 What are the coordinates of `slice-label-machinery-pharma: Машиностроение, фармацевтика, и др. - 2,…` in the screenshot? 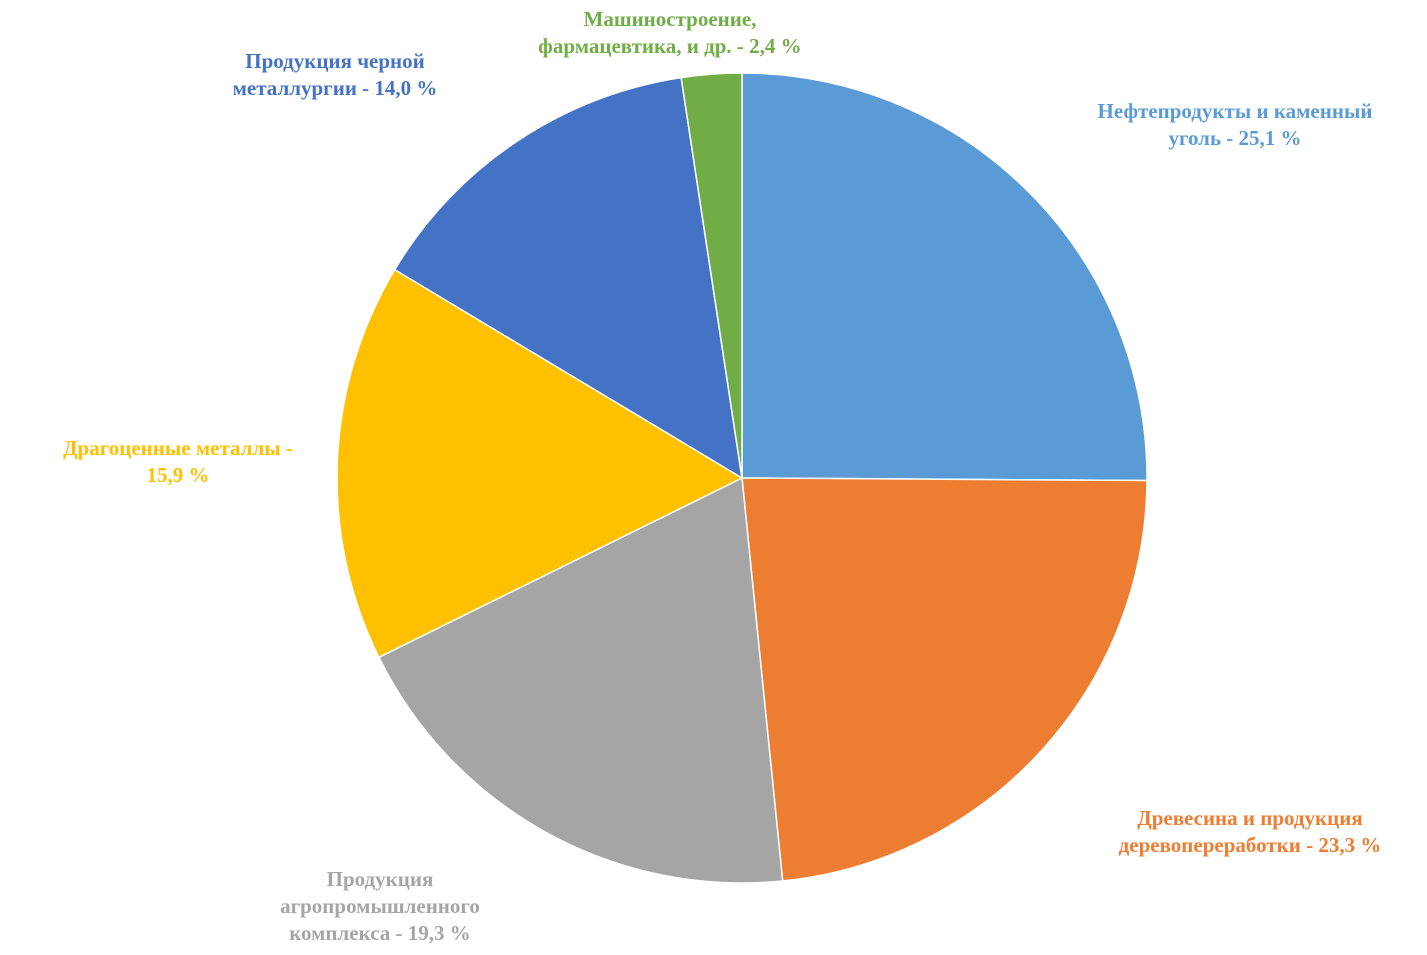 It's located at (670, 32).